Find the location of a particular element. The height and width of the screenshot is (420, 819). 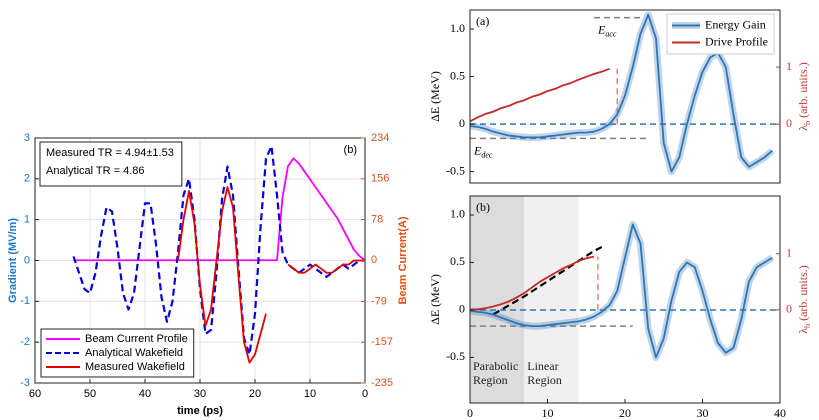

annotation: Analytical TR = 4.86 is located at coordinates (95, 171).